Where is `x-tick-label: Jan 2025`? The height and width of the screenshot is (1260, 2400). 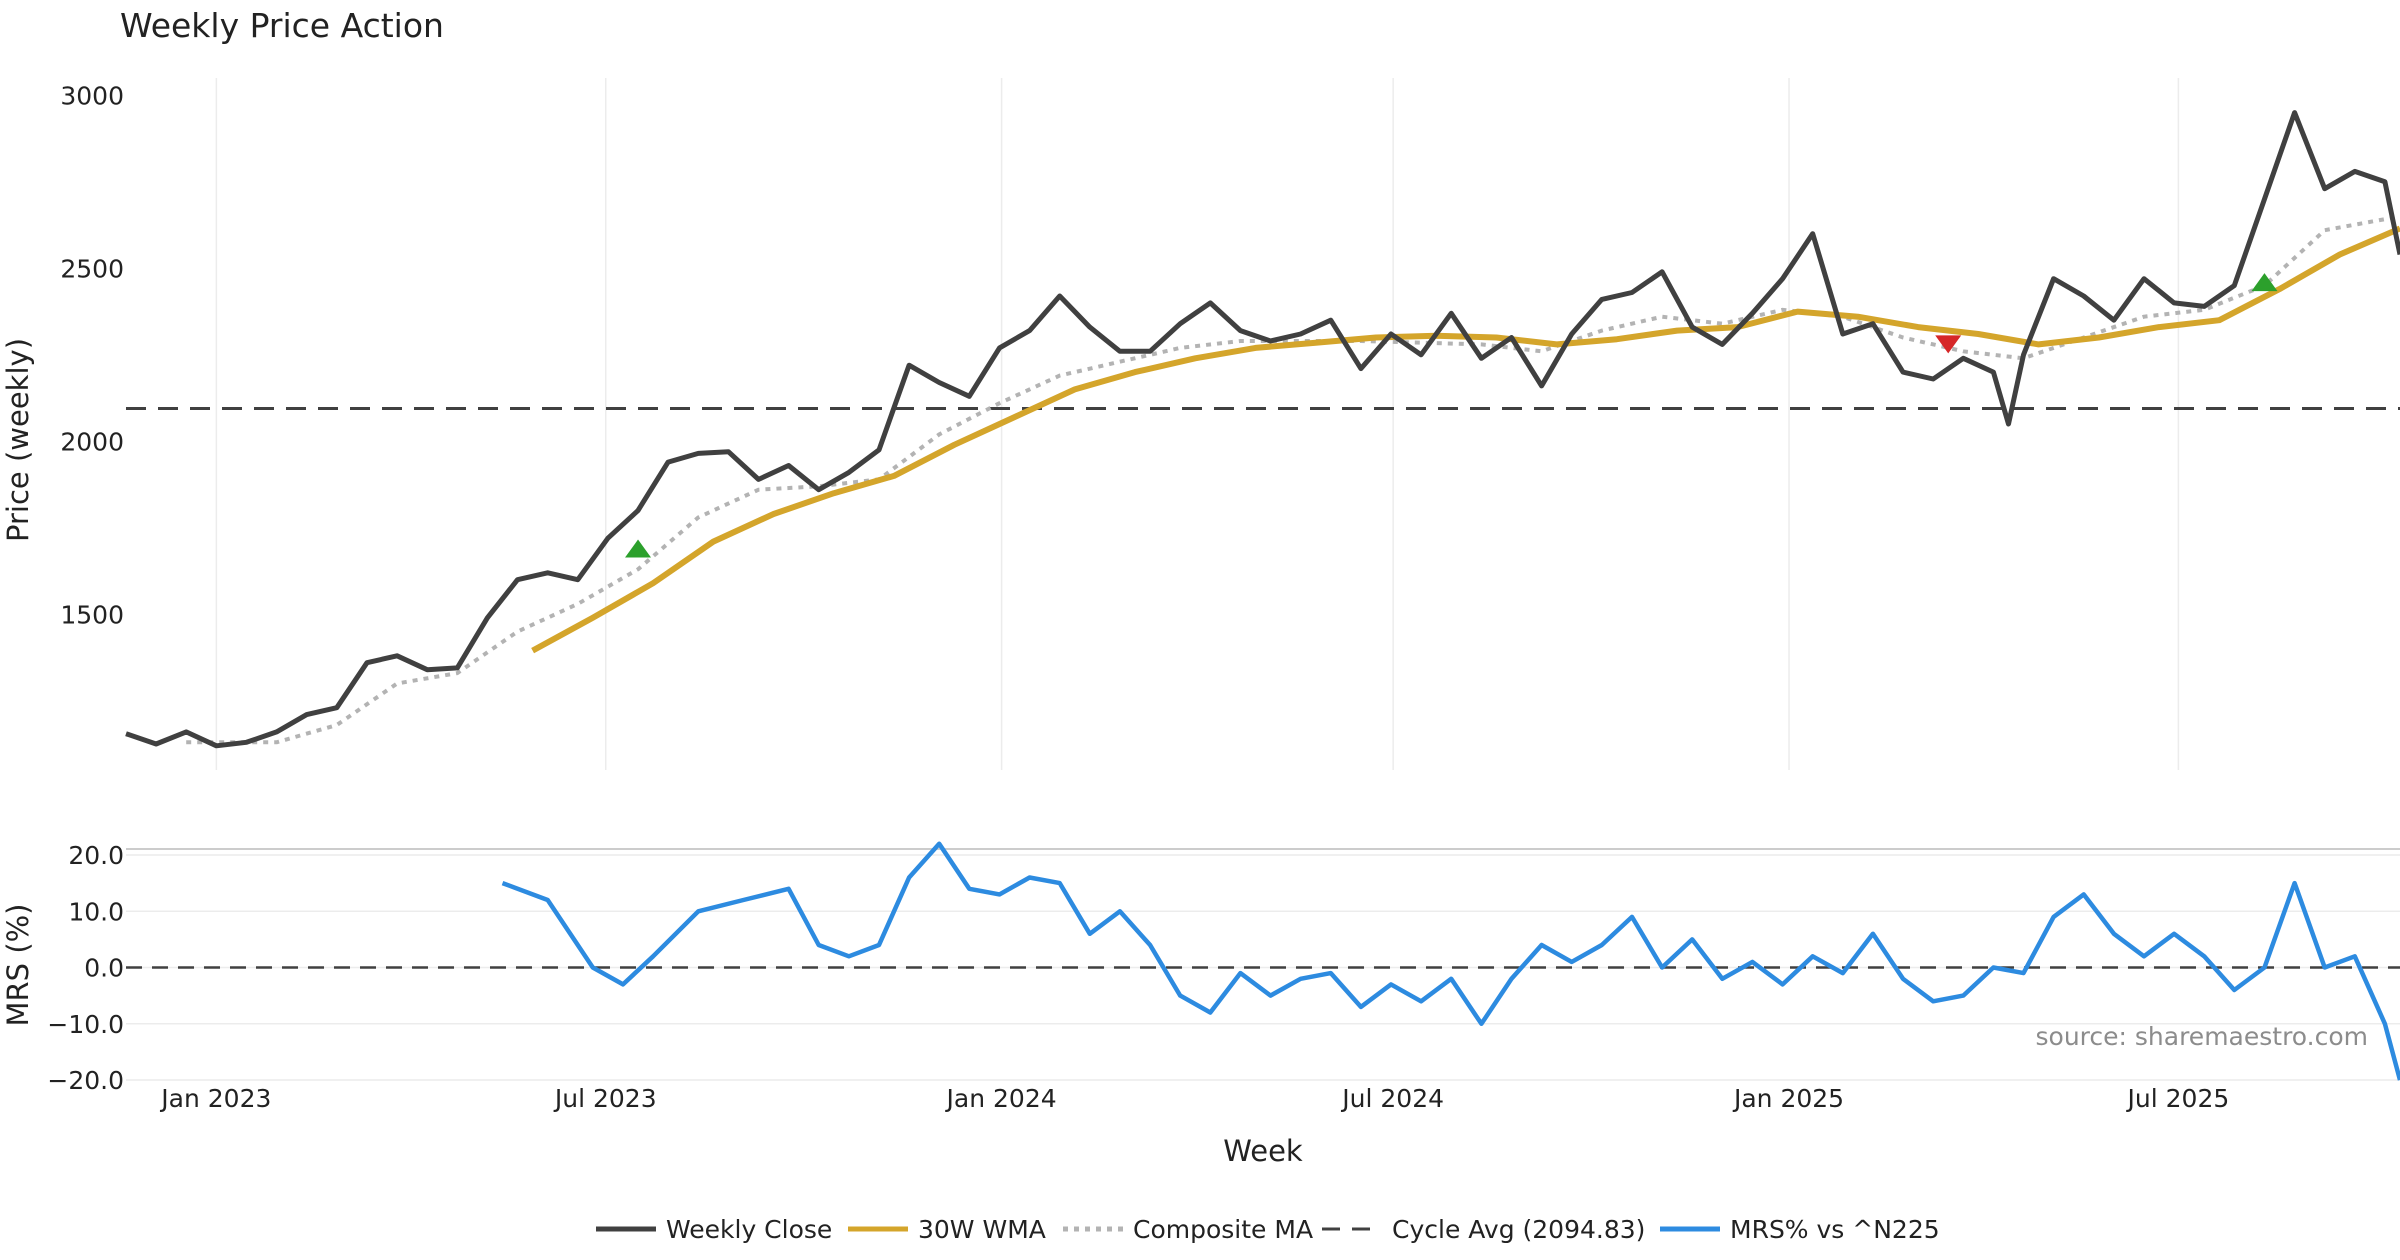
x-tick-label: Jan 2025 is located at coordinates (1788, 1098).